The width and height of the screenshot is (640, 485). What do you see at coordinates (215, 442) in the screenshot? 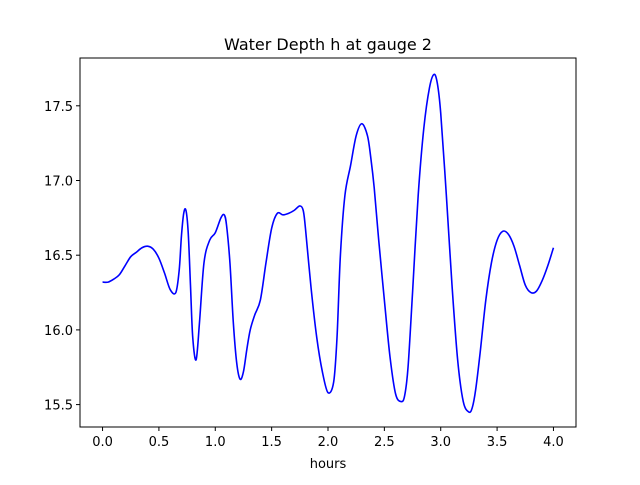
I see `x-tick-label: 1.0` at bounding box center [215, 442].